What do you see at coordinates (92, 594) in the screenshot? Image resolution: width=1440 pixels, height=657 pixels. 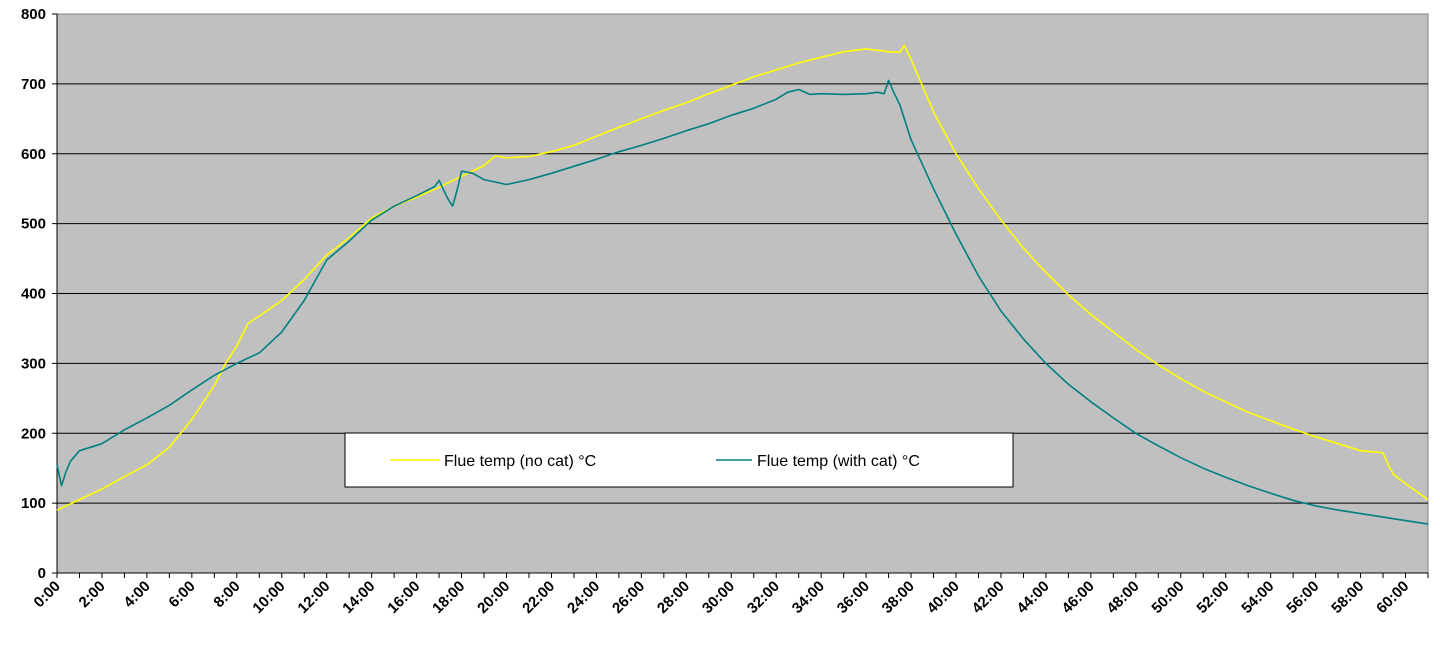 I see `x-tick-label-2: 2:00` at bounding box center [92, 594].